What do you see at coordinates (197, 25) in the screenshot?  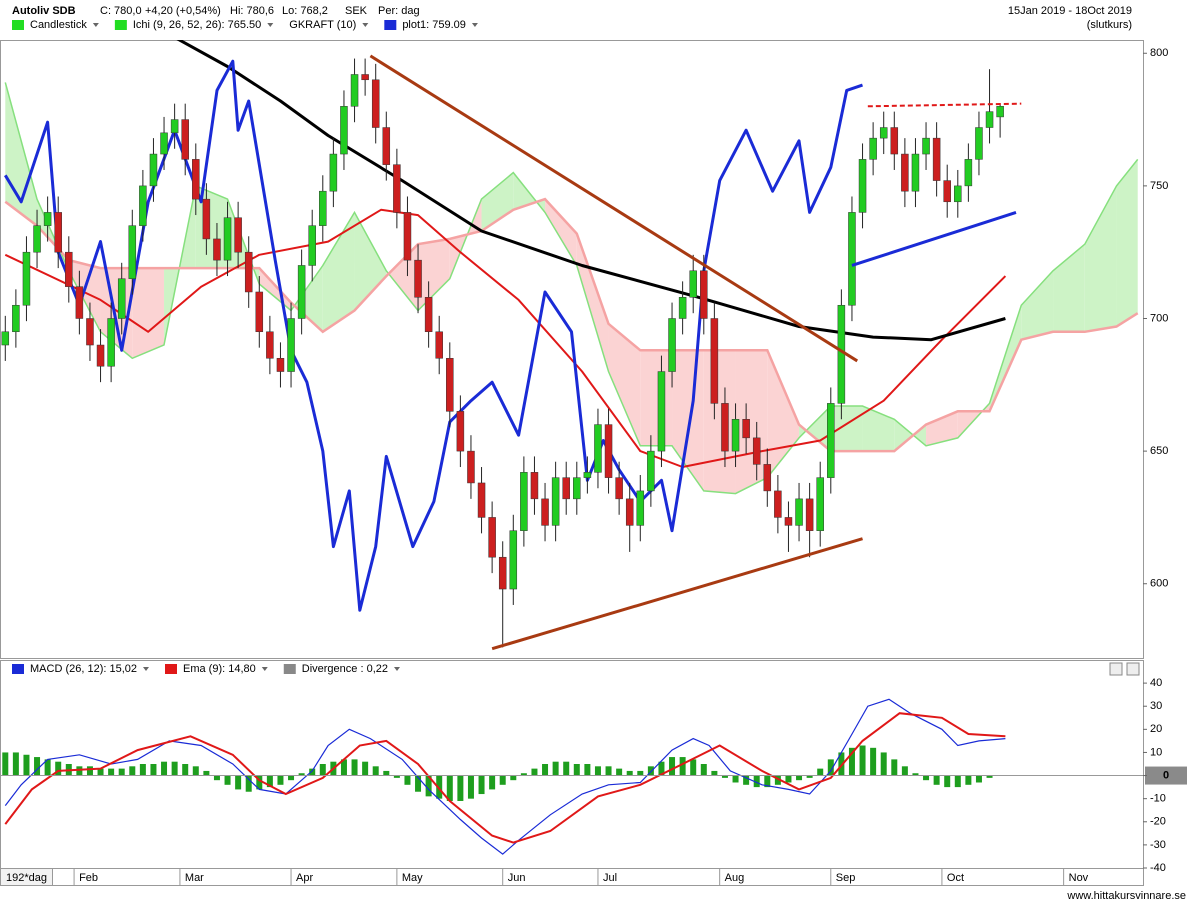 I see `legend-label: Ichi (9, 26, 52, 26): 765.50` at bounding box center [197, 25].